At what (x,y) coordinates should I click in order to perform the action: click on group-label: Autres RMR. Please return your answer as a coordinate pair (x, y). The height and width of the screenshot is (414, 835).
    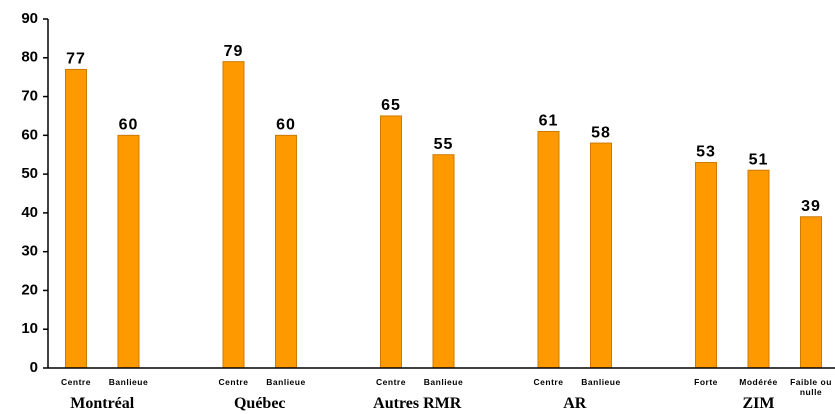
    Looking at the image, I should click on (417, 403).